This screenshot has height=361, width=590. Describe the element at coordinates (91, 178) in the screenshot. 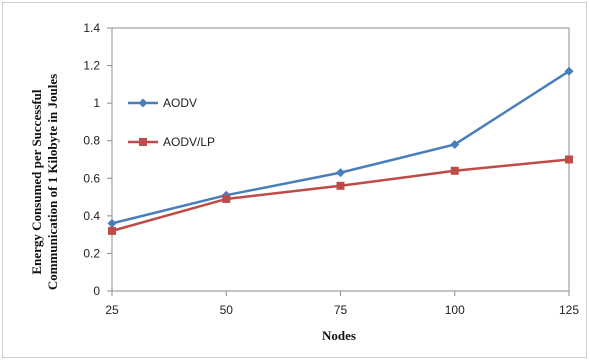

I see `y-tick-label: 0.6` at that location.